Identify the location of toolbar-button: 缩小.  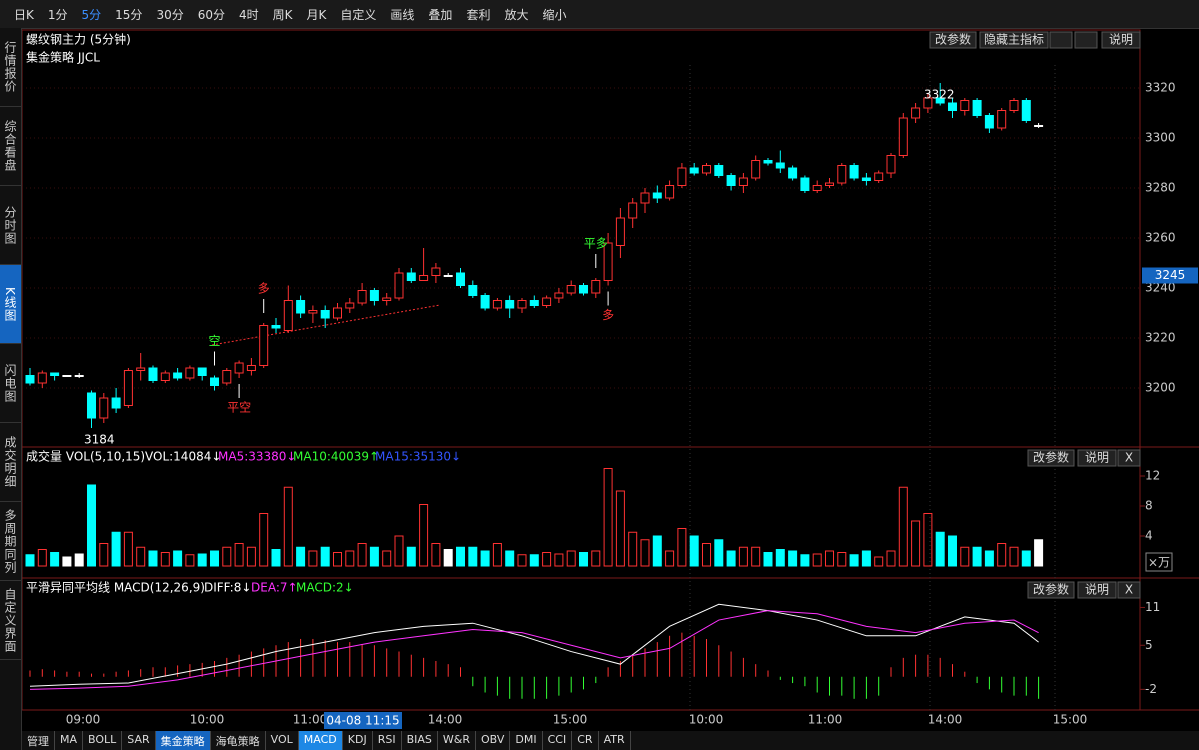
(554, 14).